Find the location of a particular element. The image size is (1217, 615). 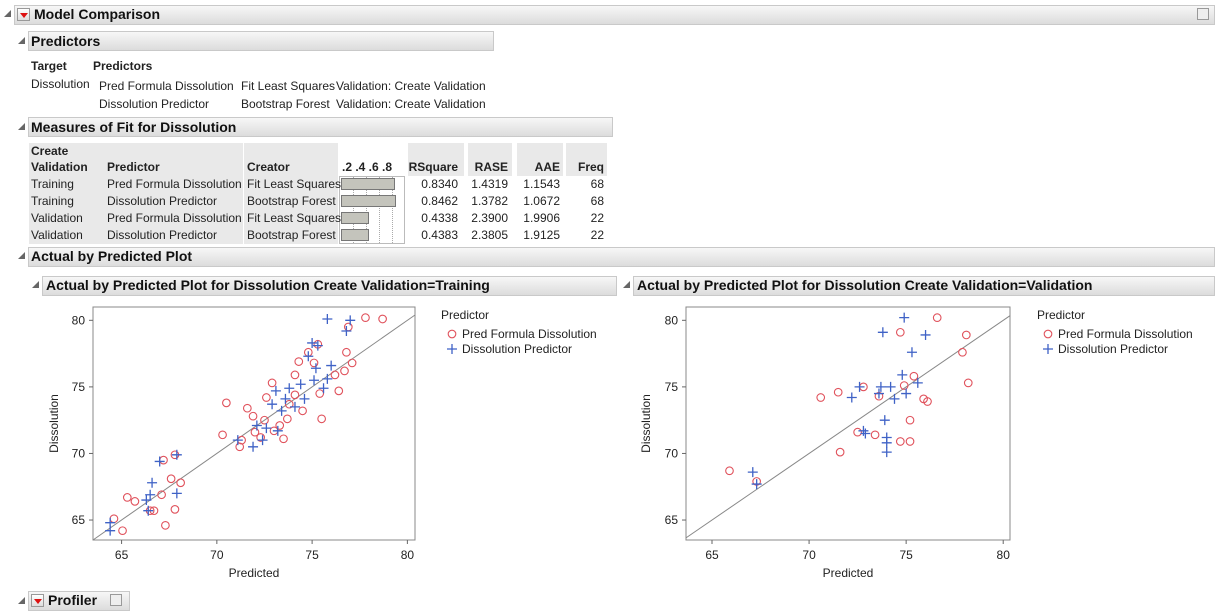

table-cell: Pred Formula Dissolution is located at coordinates (166, 86).